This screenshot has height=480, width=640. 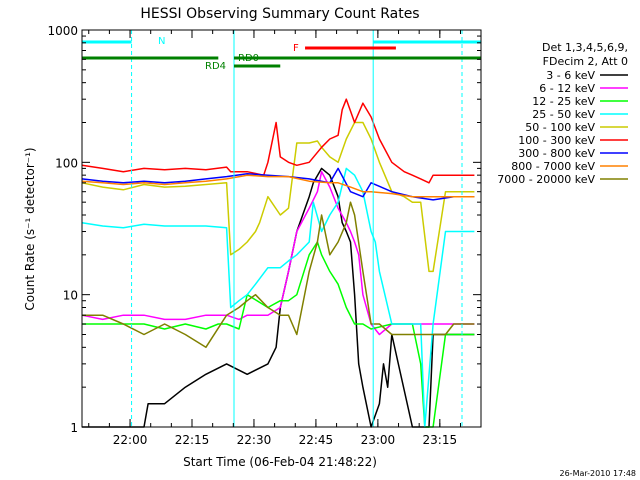 I want to click on x-tick-label: 23:00, so click(x=378, y=440).